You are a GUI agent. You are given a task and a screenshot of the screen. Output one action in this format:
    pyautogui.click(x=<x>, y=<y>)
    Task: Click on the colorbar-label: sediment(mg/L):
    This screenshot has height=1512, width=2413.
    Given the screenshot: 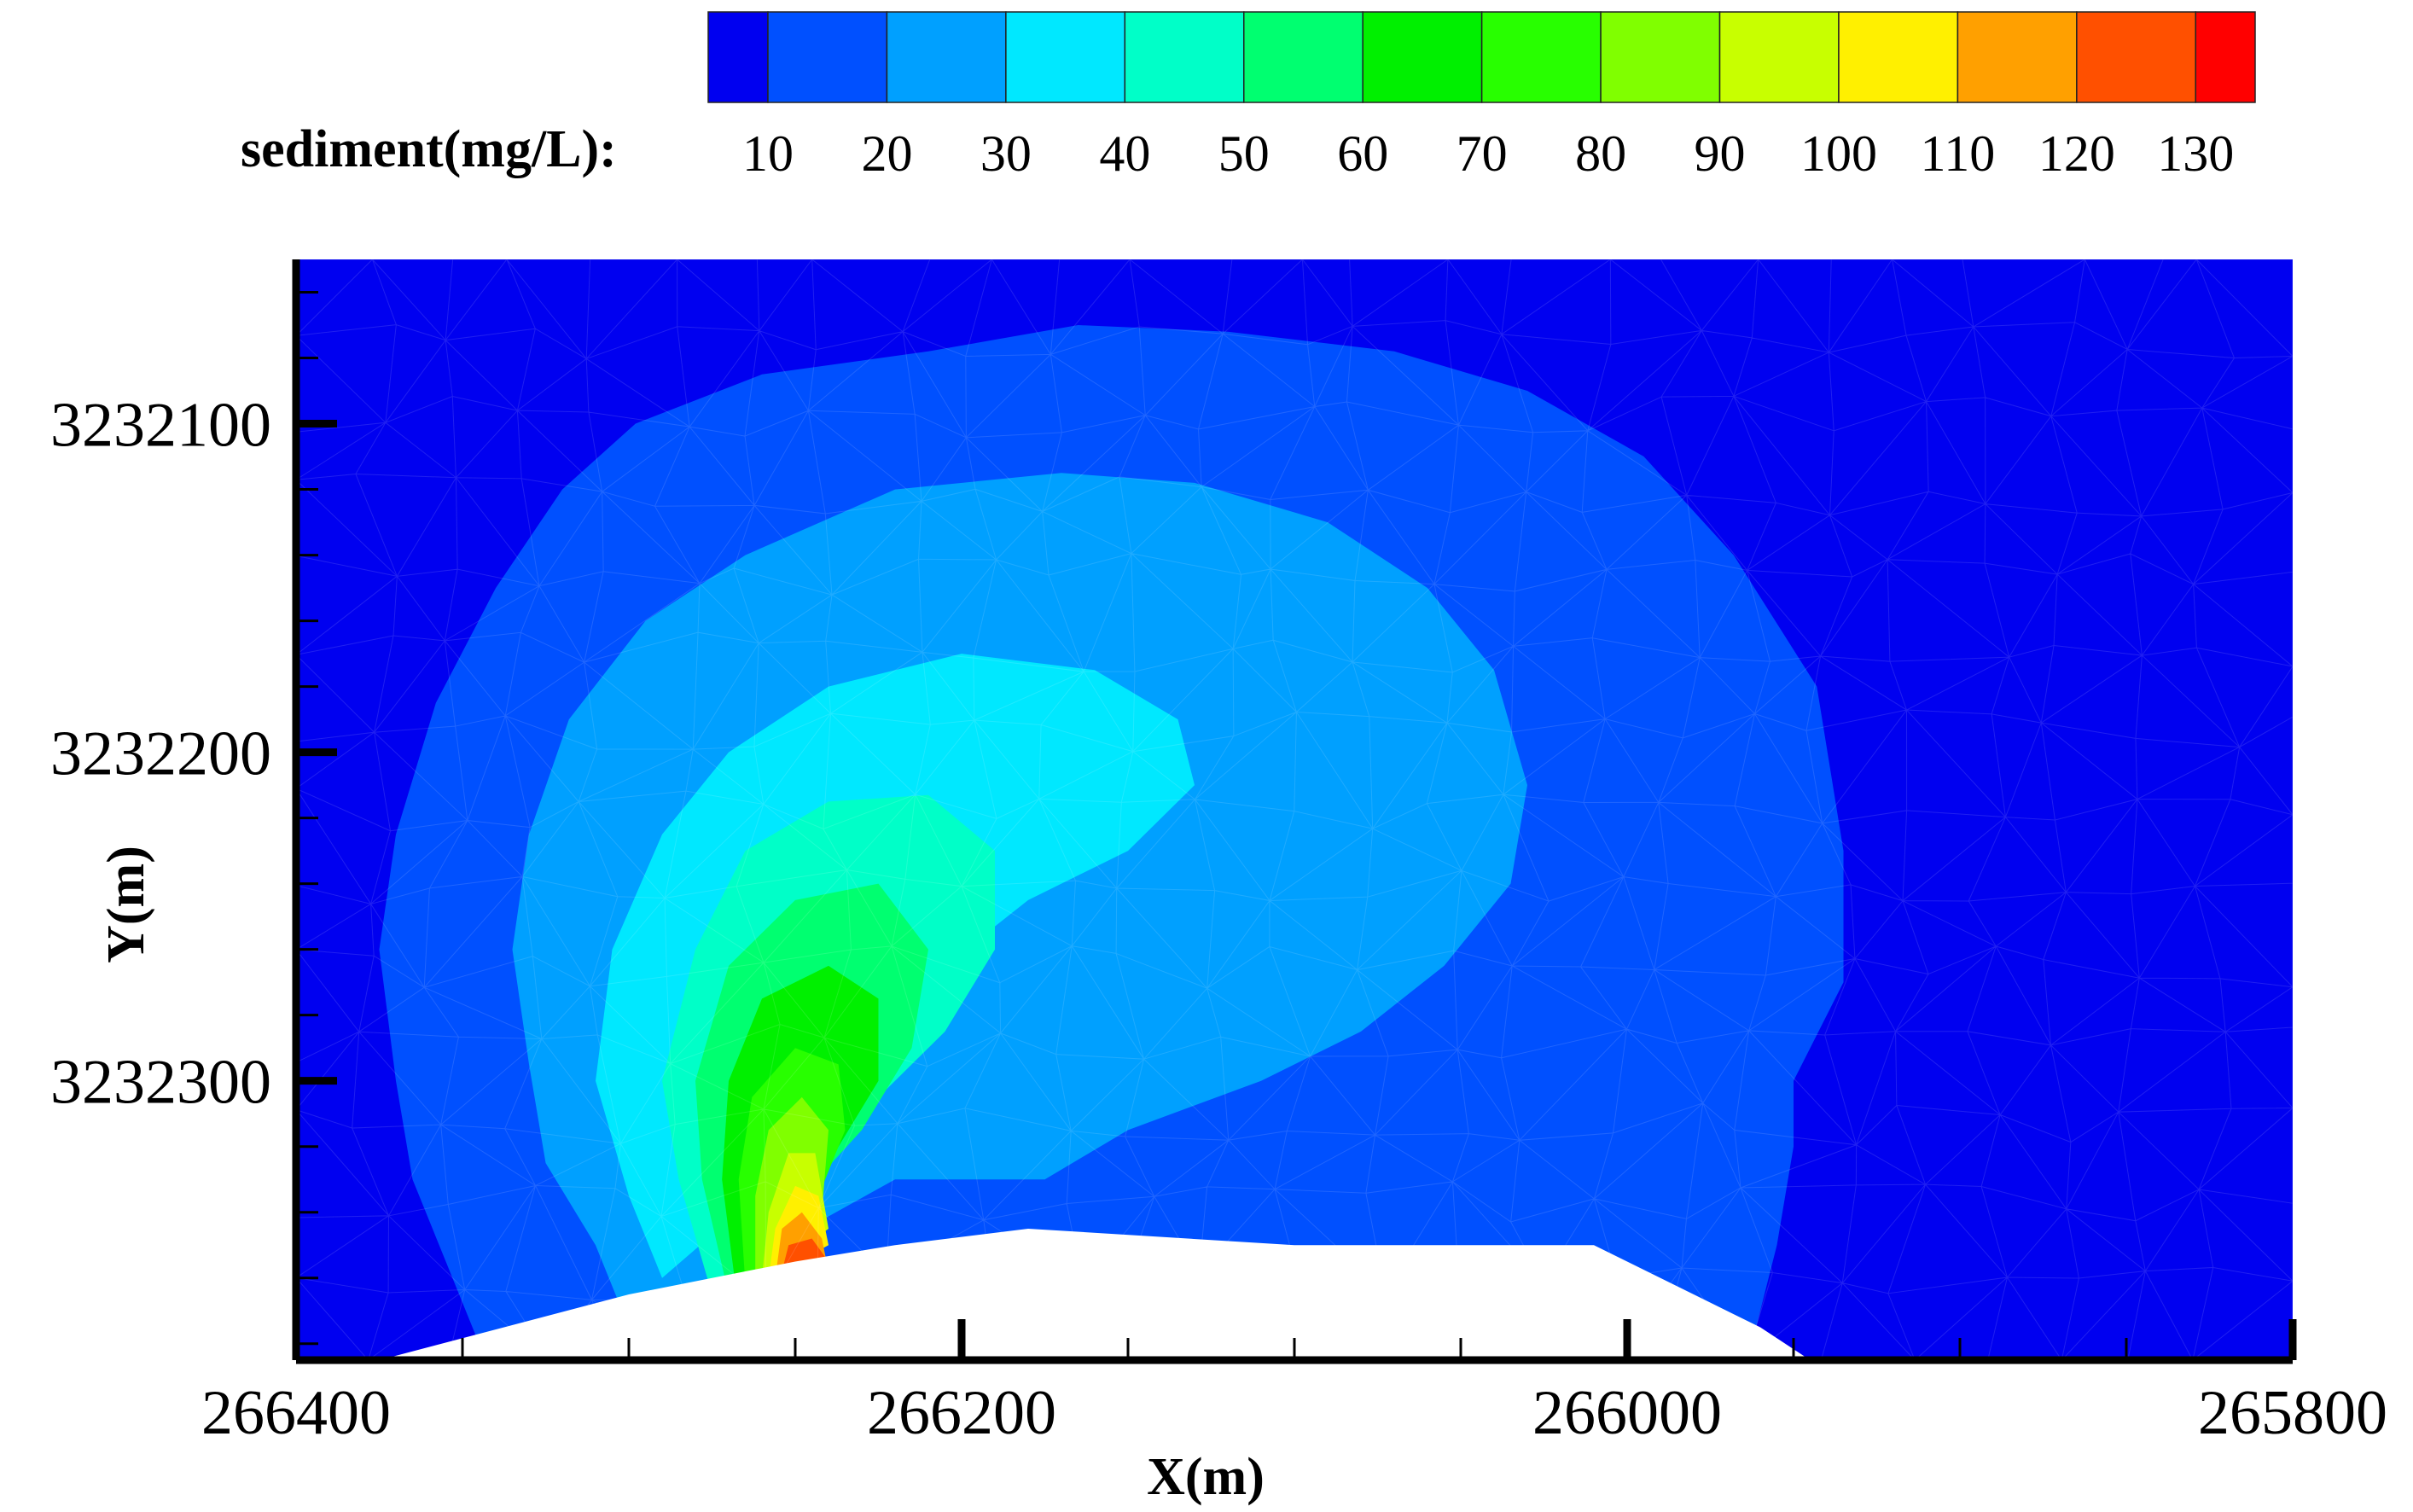 What is the action you would take?
    pyautogui.click(x=429, y=149)
    